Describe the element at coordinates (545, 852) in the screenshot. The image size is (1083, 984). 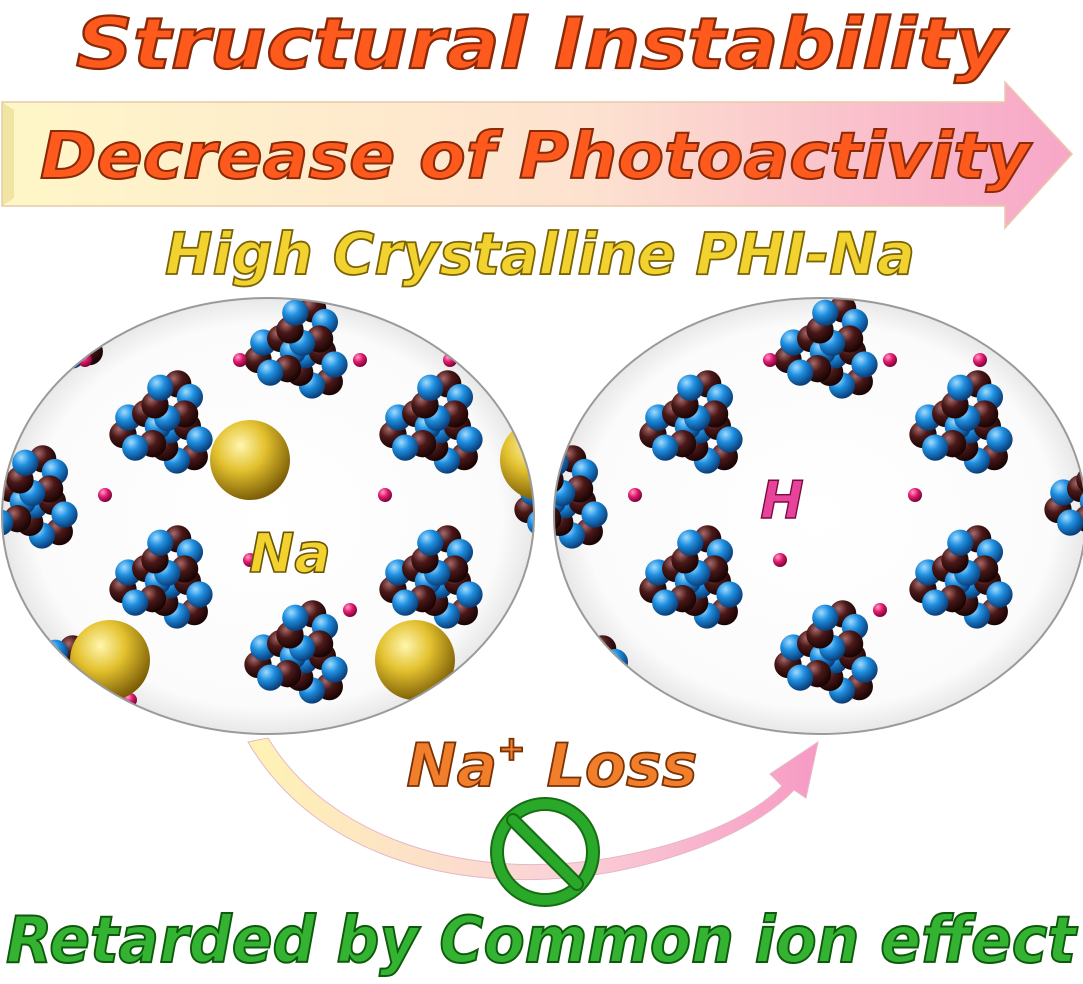
I see `prohibition-icon` at that location.